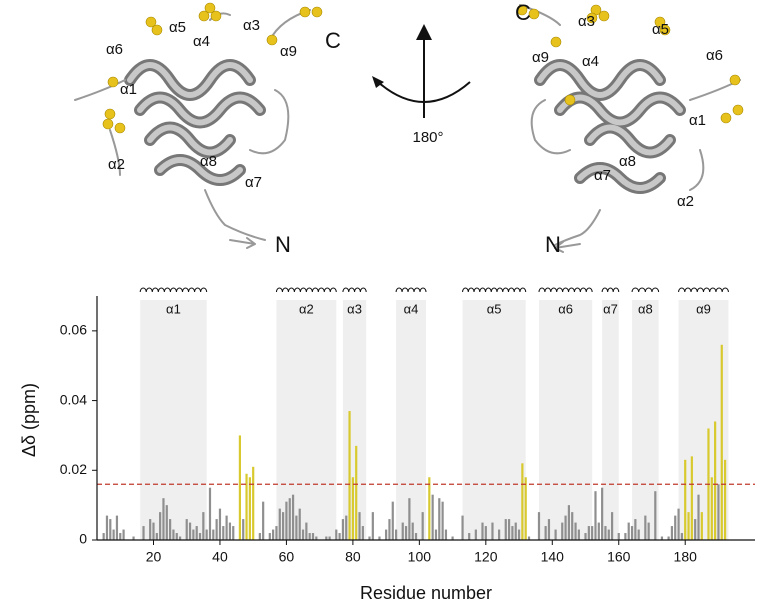 The height and width of the screenshot is (608, 768). I want to click on helix-label: α5, so click(177, 27).